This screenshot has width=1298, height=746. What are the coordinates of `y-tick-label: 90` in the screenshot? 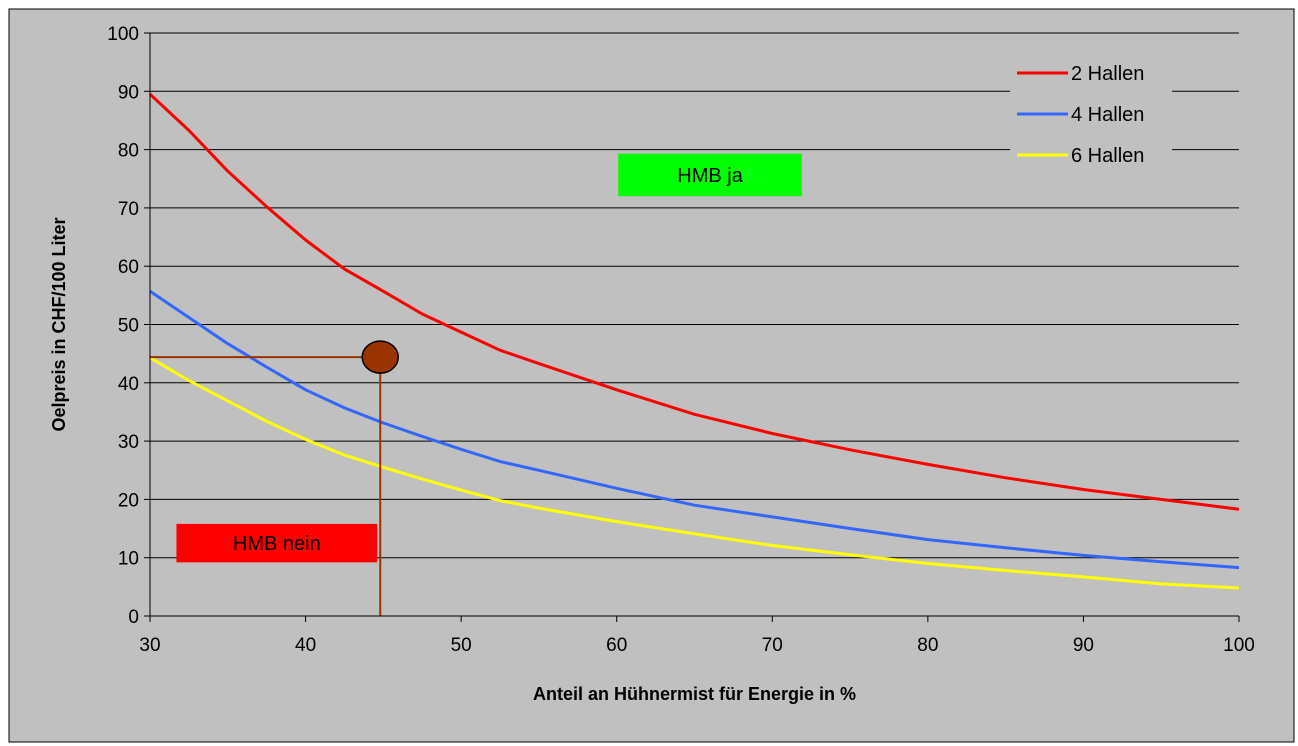 It's located at (128, 92).